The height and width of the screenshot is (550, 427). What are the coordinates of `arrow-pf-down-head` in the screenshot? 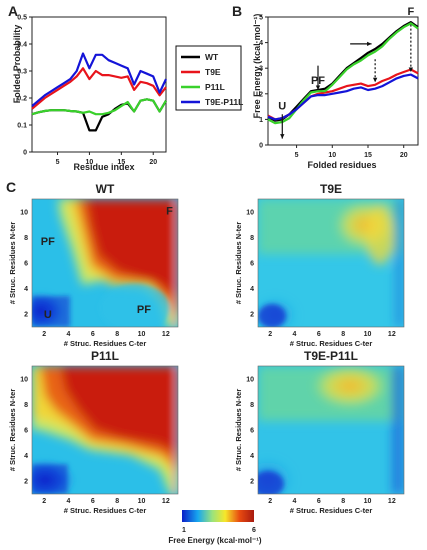 It's located at (318, 87).